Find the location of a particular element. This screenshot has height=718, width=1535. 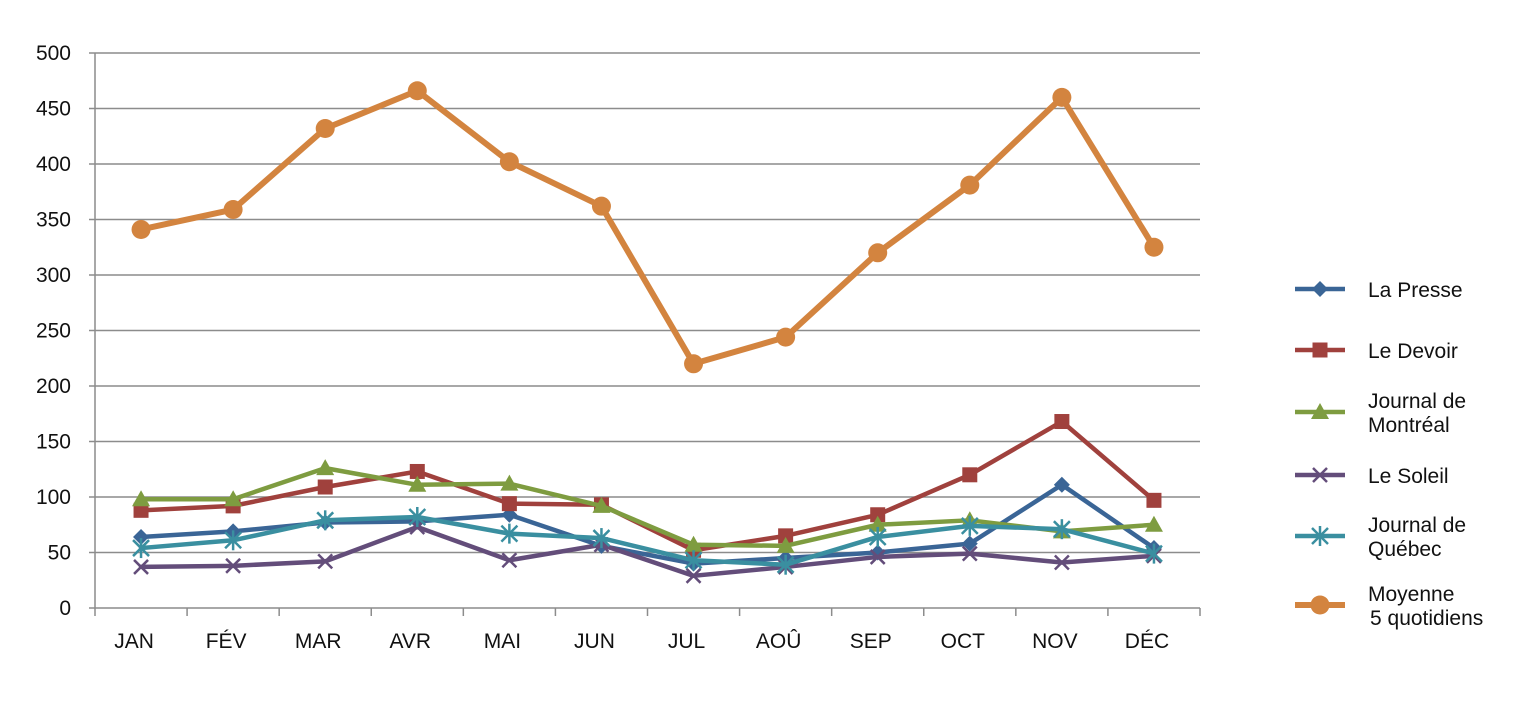

x-tick-label: NOV is located at coordinates (1055, 641).